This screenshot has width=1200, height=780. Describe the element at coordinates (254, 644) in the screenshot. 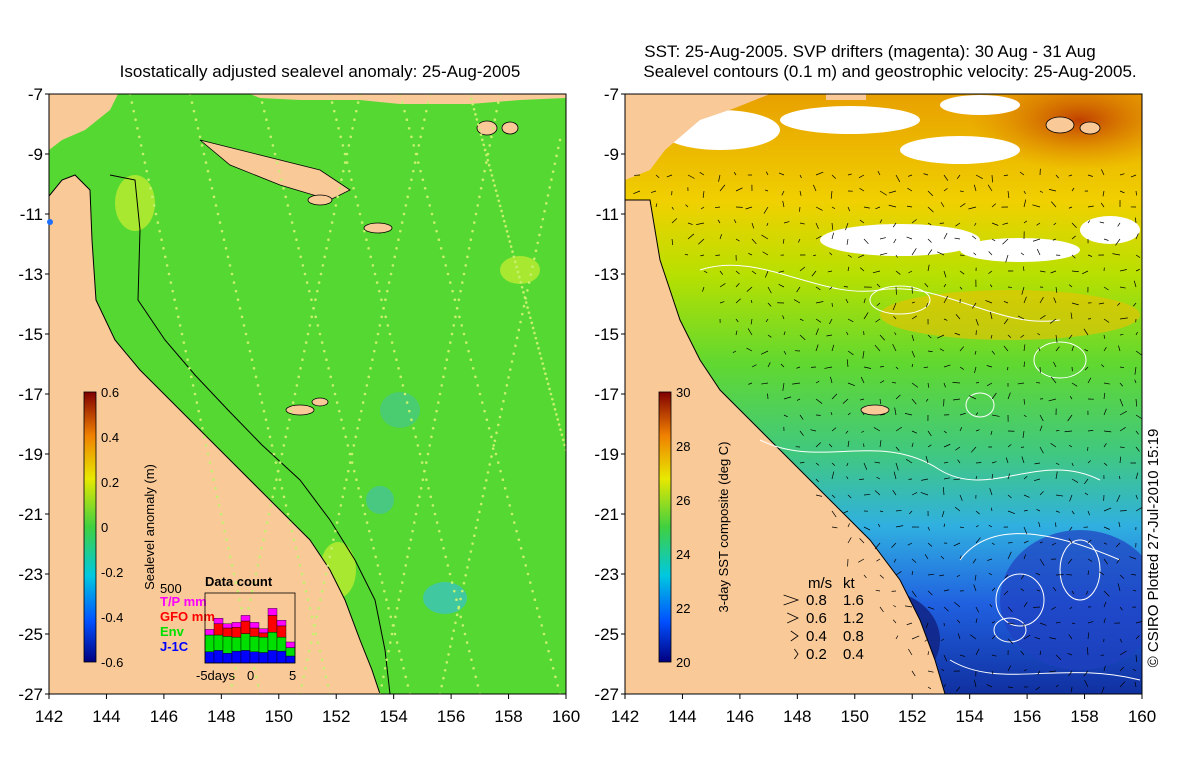

I see `data-count-bar-env` at that location.